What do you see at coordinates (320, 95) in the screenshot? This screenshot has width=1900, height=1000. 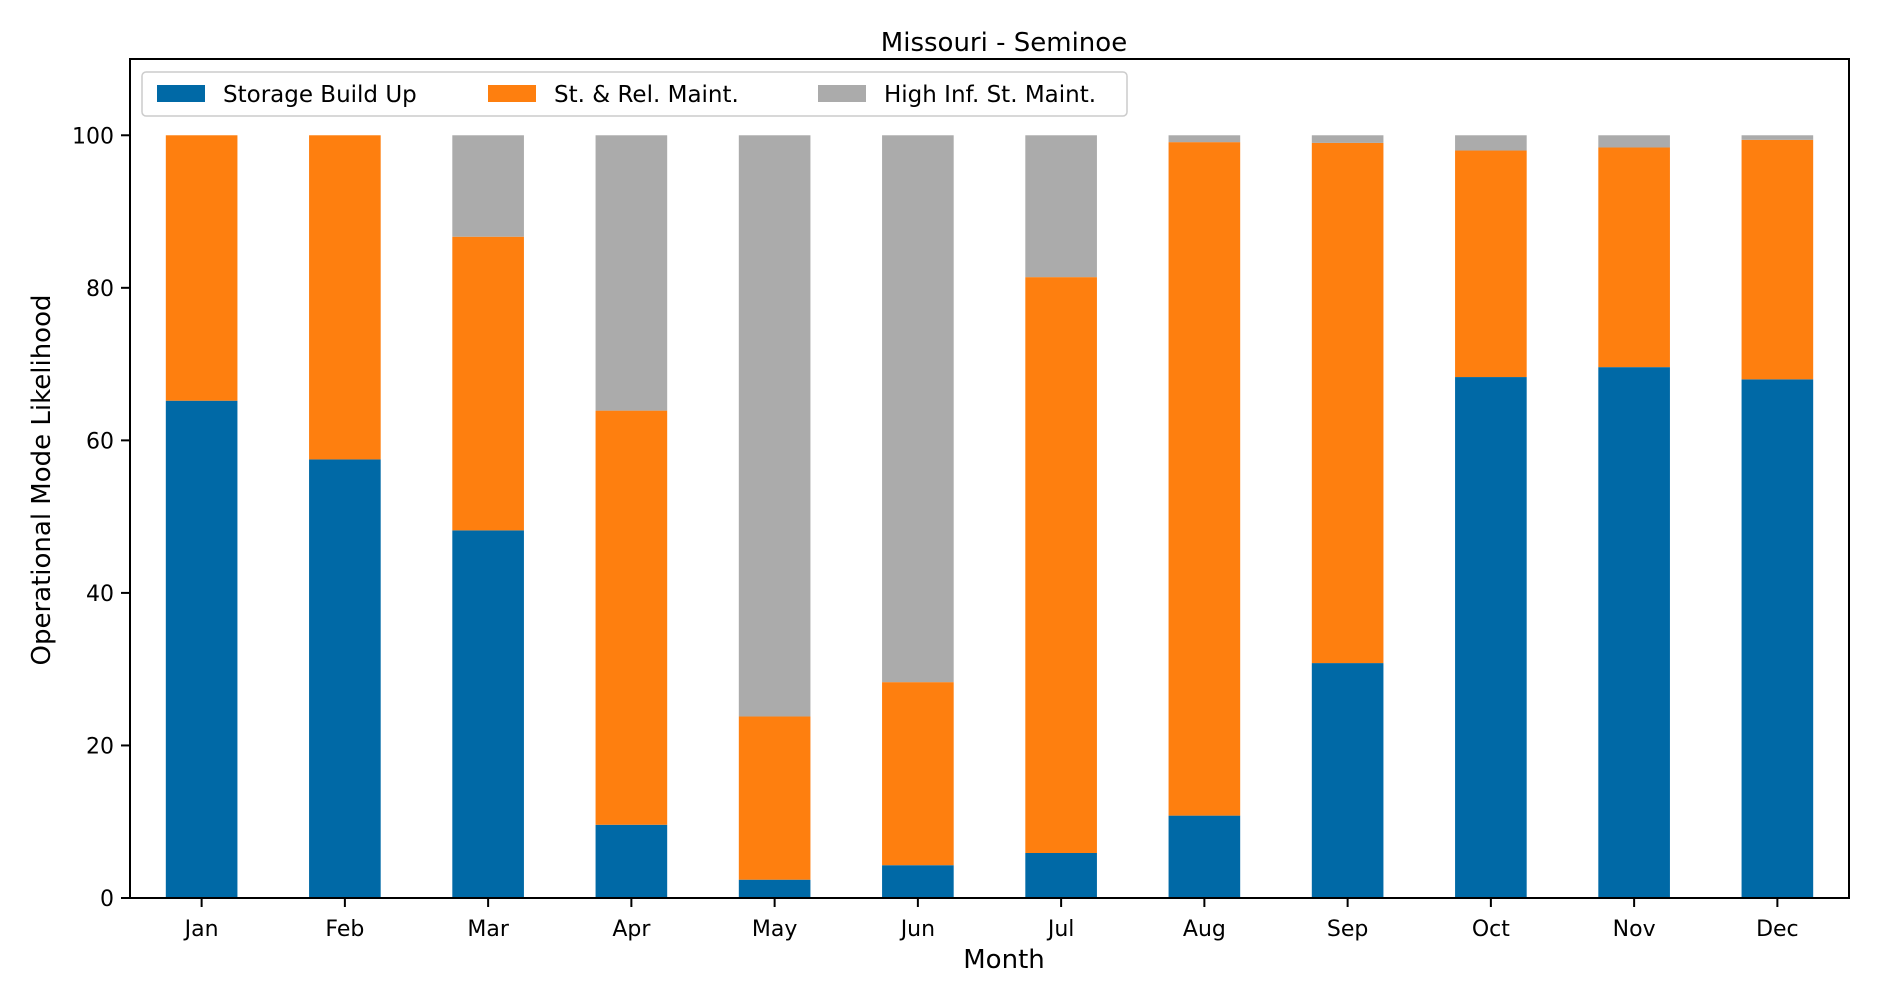 I see `legend-label: Storage Build Up` at bounding box center [320, 95].